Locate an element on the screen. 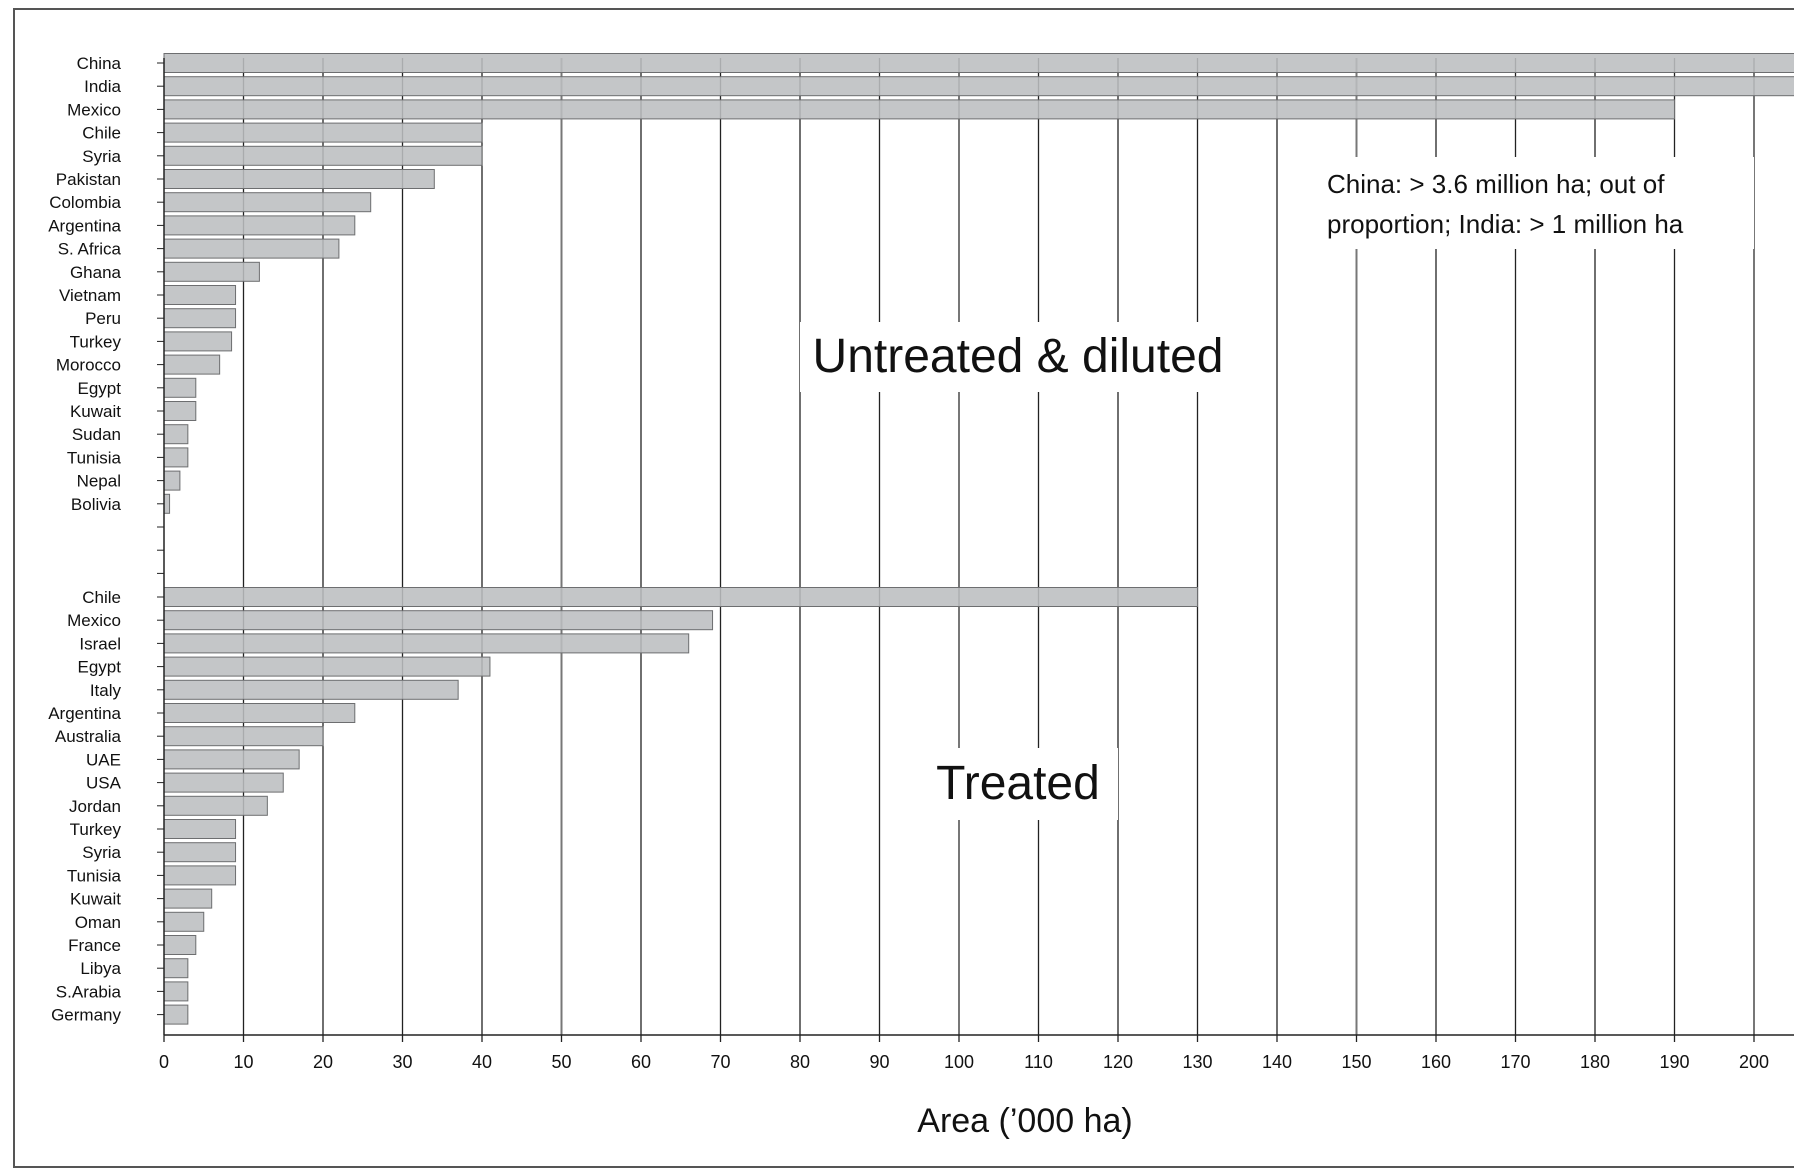 The width and height of the screenshot is (1794, 1168). x-tick-label: 170 is located at coordinates (1515, 1062).